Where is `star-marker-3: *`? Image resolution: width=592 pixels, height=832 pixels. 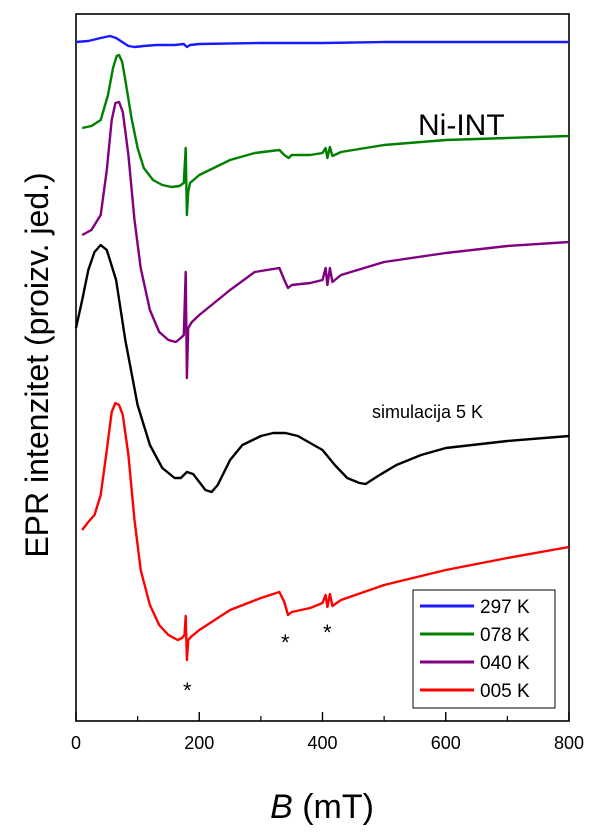 star-marker-3: * is located at coordinates (327, 632).